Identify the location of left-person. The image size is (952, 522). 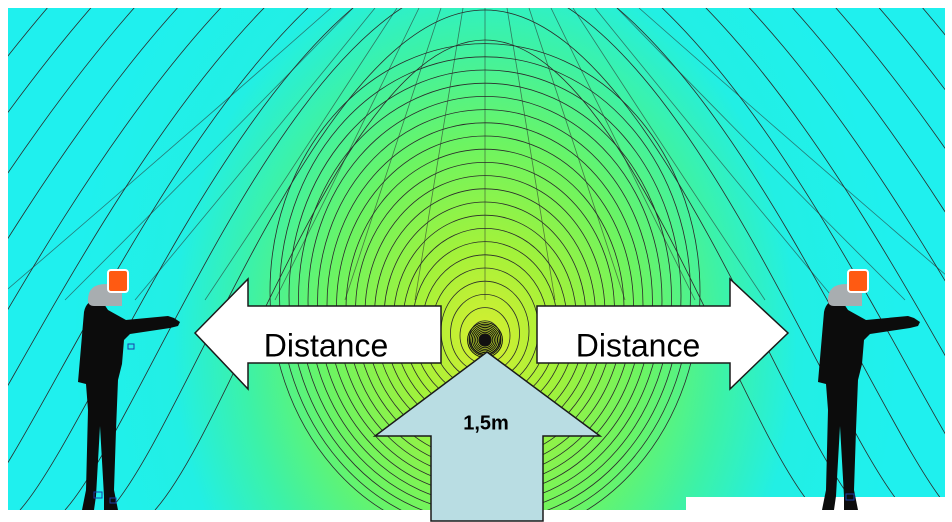
(129, 389).